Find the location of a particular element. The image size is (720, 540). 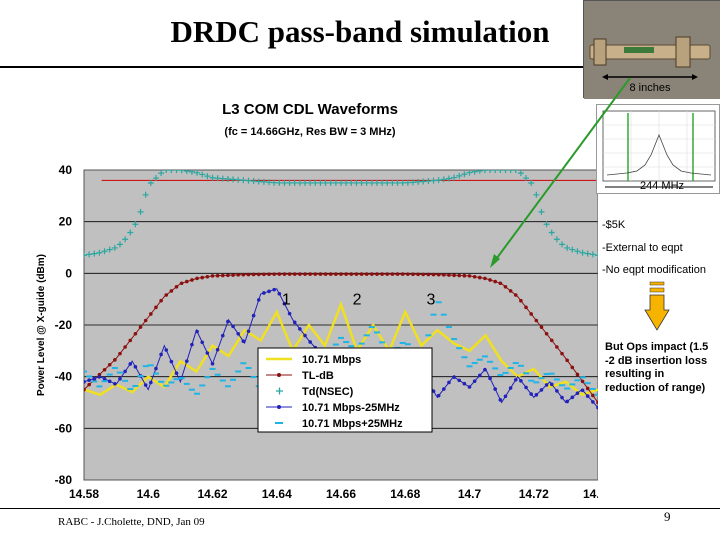

y-tick-label: -60 is located at coordinates (64, 428).